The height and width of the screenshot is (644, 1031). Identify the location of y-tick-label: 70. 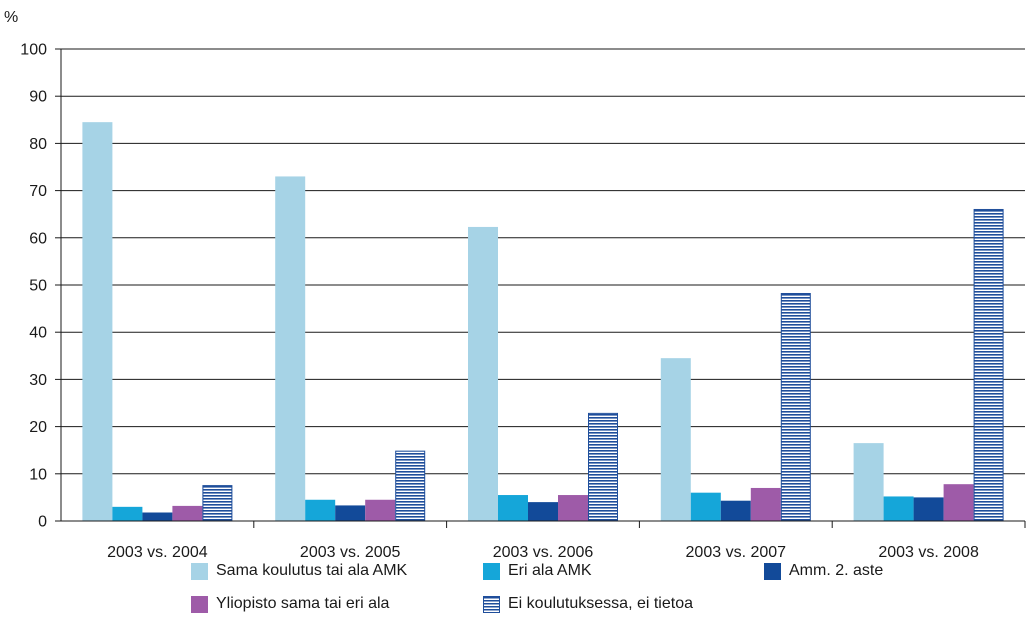
(38, 191).